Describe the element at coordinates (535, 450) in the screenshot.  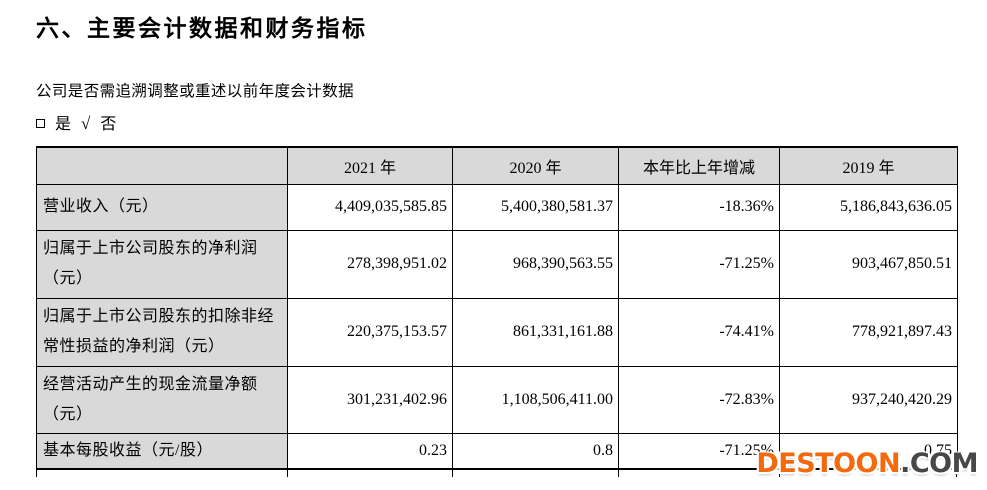
I see `value-2020: 0.8` at that location.